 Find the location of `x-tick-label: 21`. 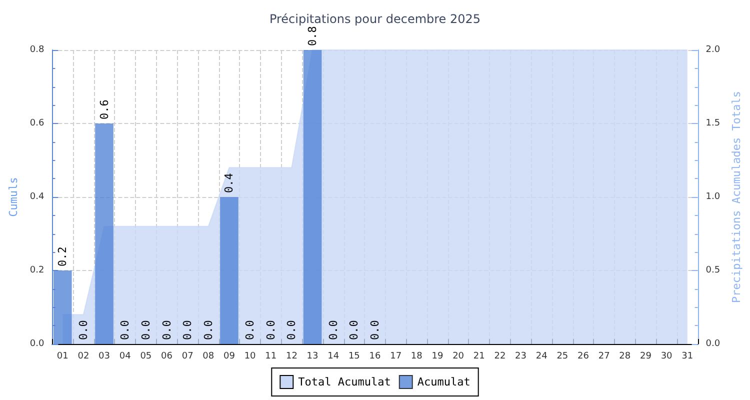

x-tick-label: 21 is located at coordinates (479, 357).